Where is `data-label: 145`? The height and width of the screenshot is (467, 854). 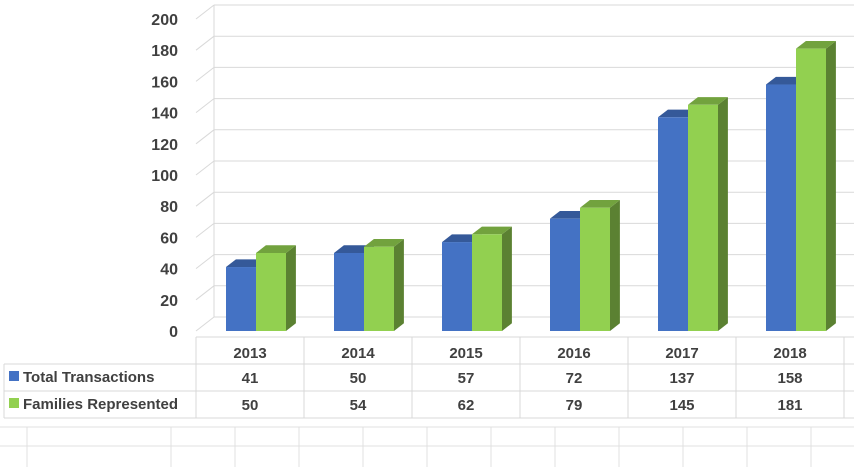 data-label: 145 is located at coordinates (681, 405).